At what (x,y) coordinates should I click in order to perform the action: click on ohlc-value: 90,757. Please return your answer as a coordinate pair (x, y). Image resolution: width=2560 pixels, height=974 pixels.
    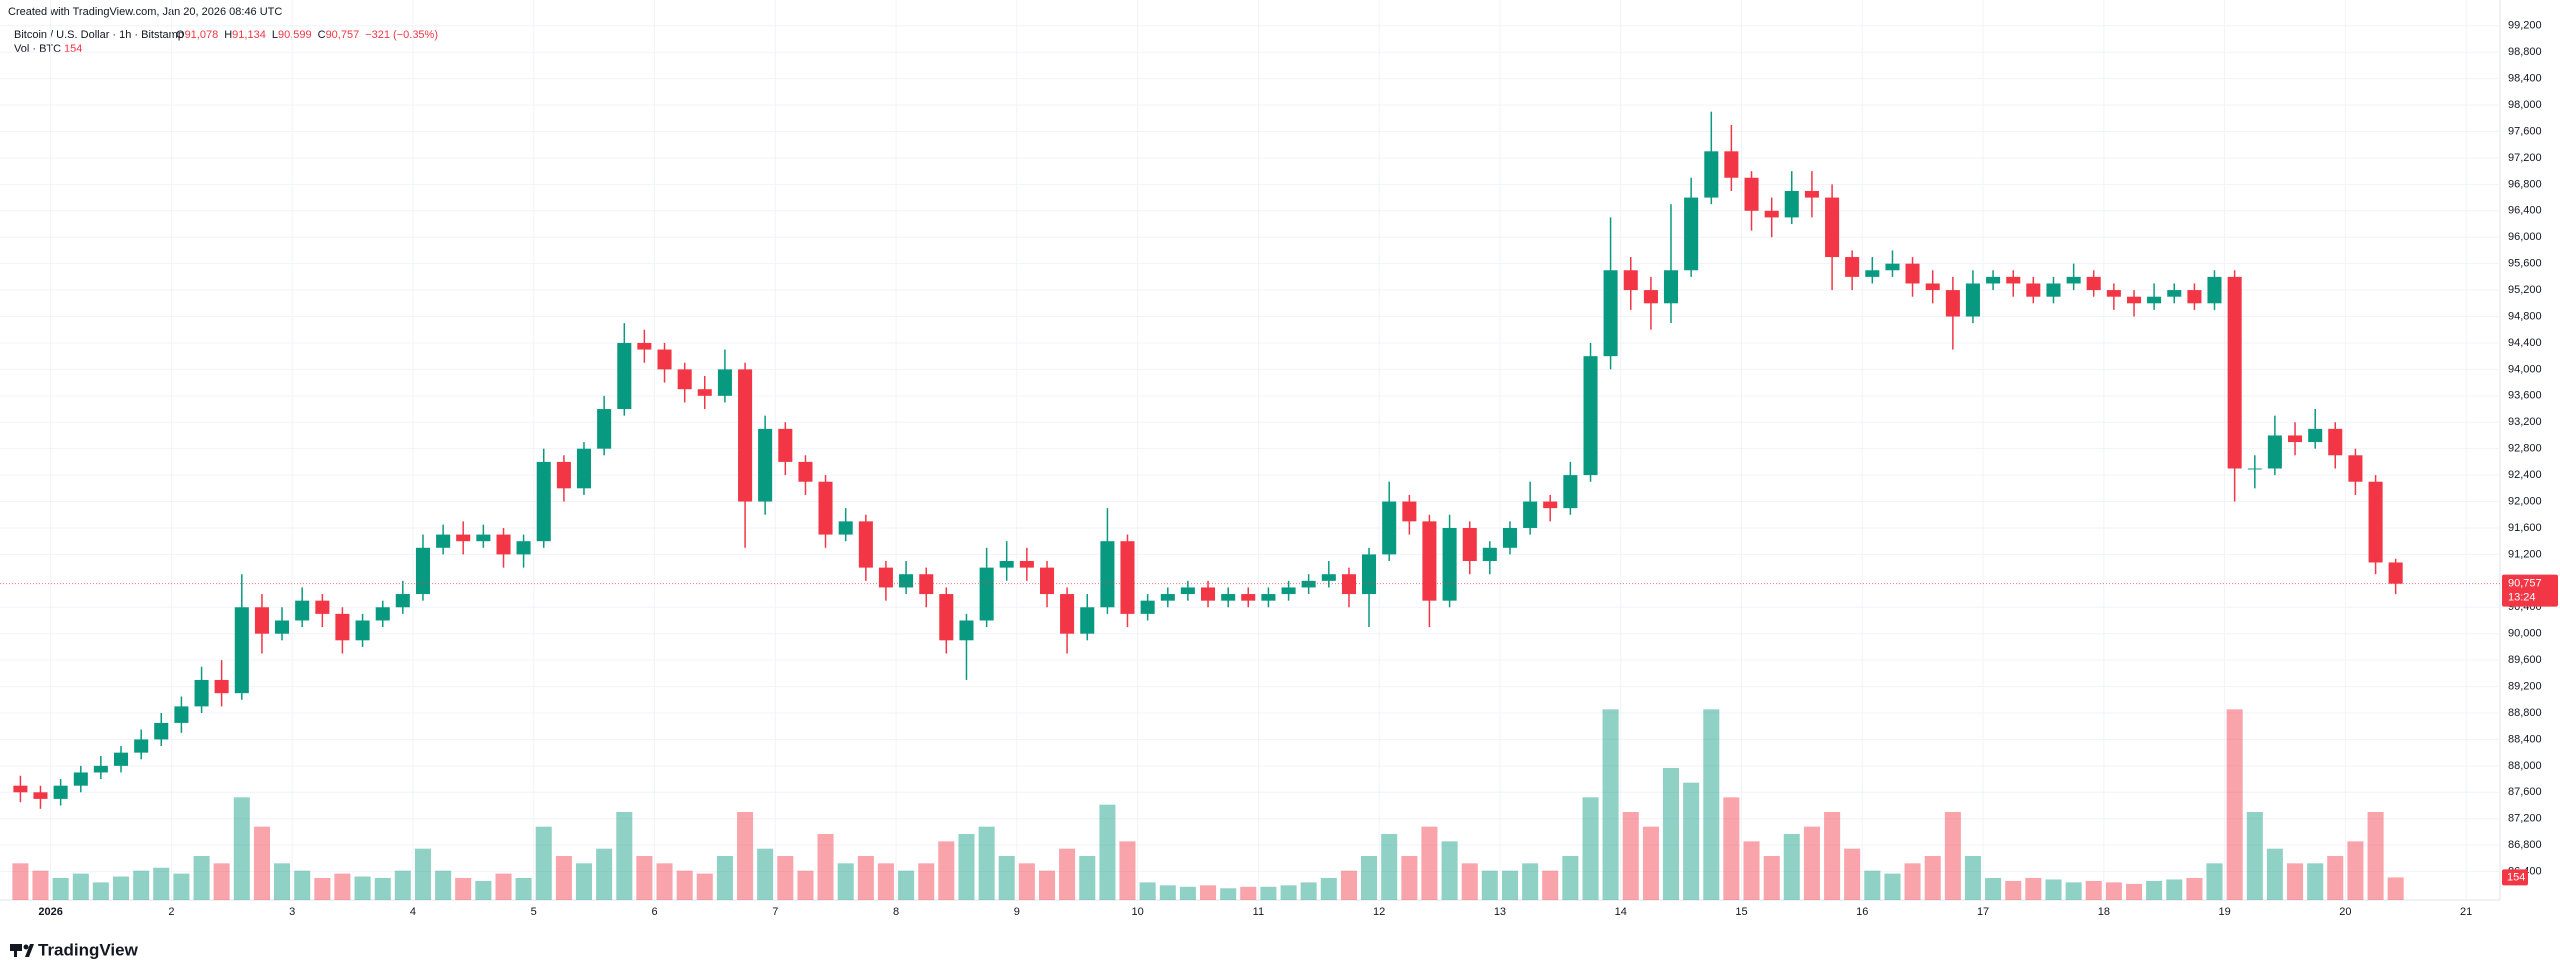
    Looking at the image, I should click on (343, 35).